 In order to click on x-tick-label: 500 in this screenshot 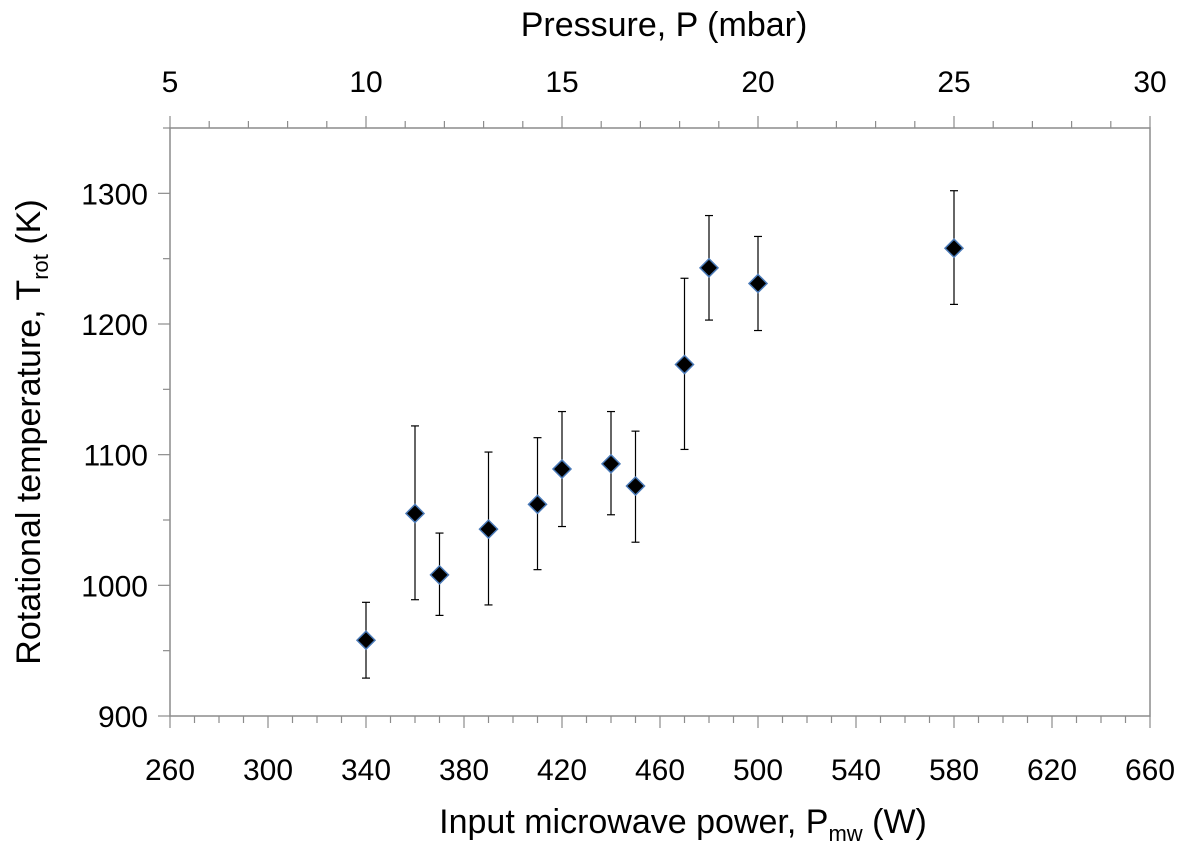, I will do `click(758, 770)`.